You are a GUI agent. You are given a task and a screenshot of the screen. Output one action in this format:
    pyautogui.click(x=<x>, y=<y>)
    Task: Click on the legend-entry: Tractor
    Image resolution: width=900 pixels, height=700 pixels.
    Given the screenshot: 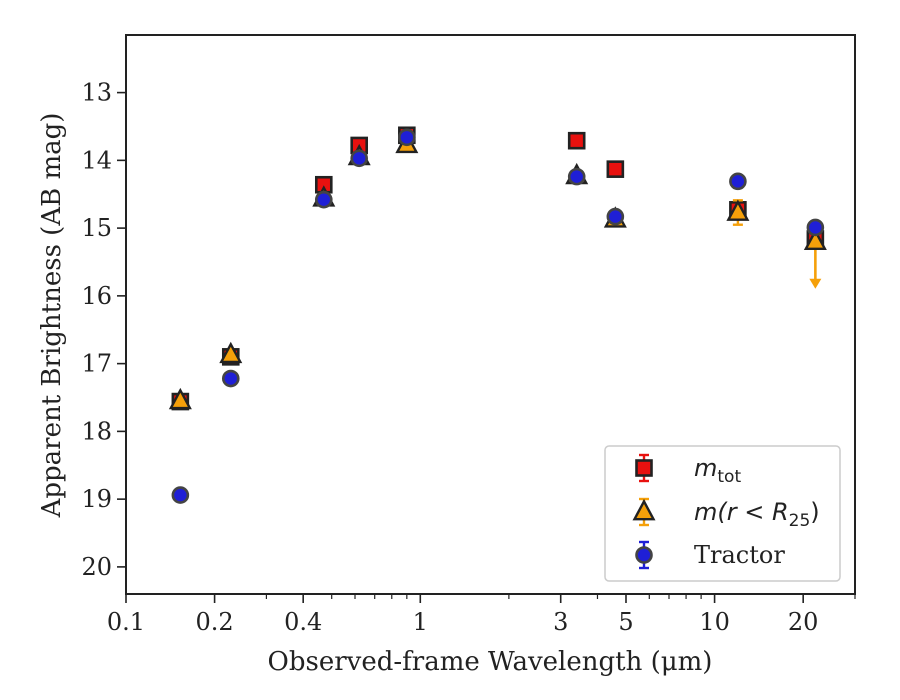 What is the action you would take?
    pyautogui.click(x=710, y=555)
    